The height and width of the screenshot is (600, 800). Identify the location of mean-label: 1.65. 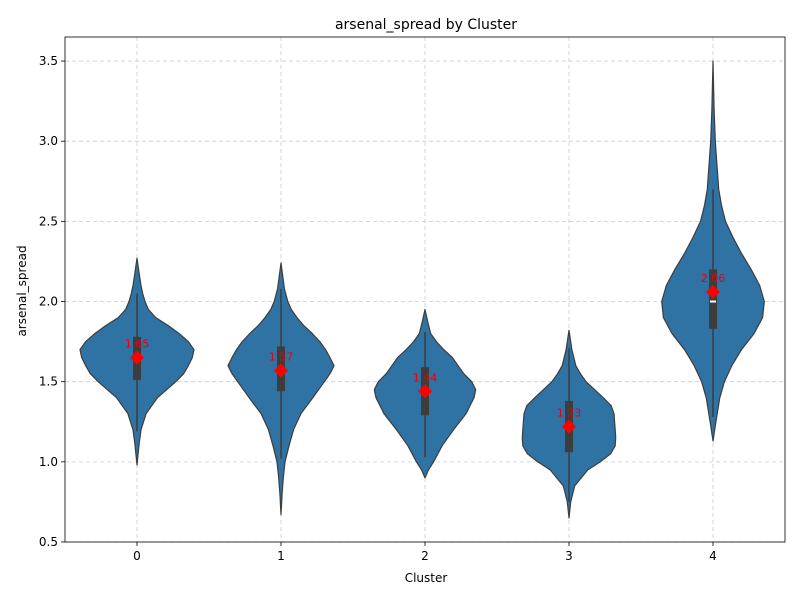
(137, 344).